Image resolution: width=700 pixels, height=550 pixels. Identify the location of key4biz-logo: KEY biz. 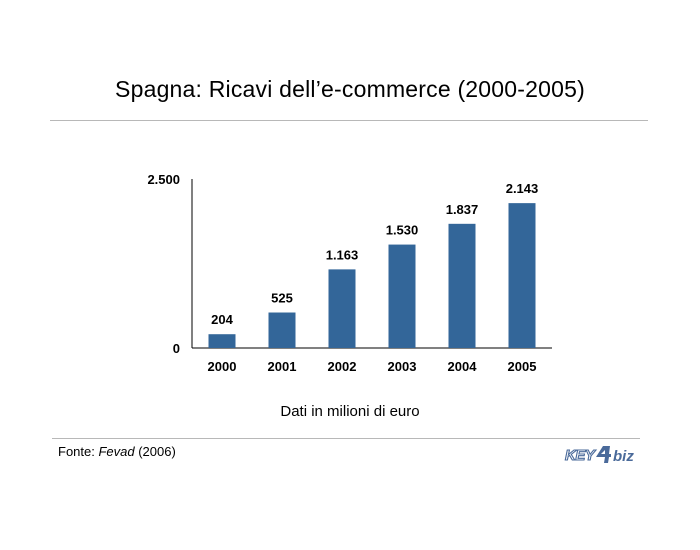
(599, 455).